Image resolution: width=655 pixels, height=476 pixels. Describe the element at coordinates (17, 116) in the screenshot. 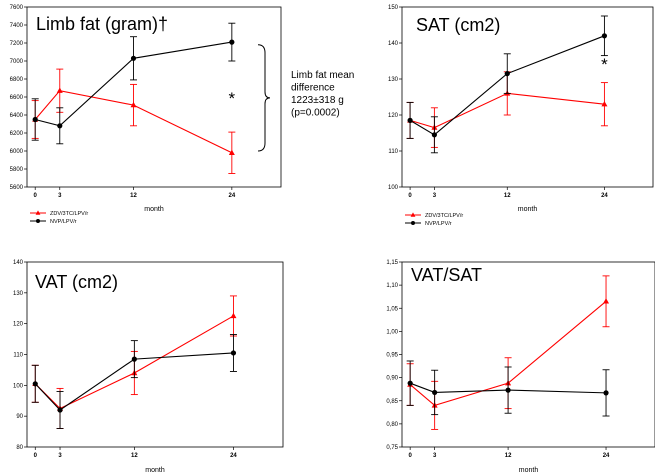

I see `y-tick-label: 6400` at that location.